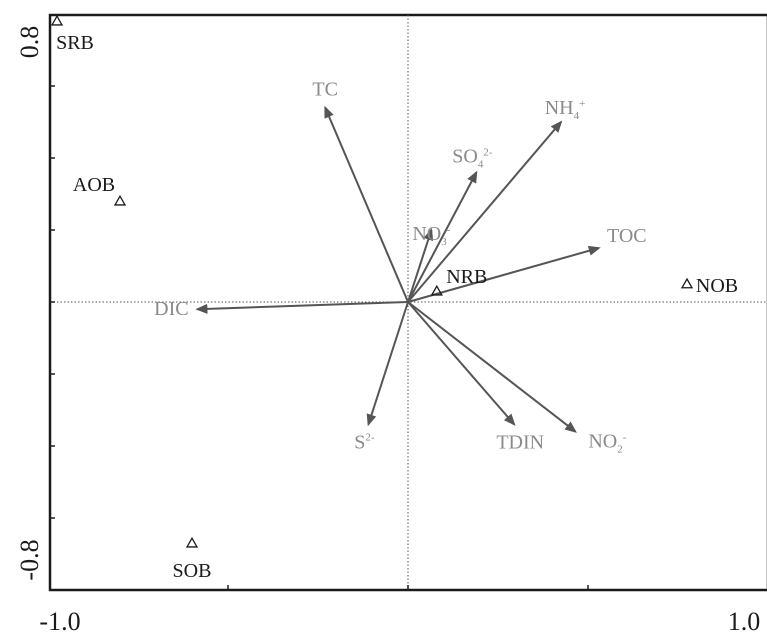 Image resolution: width=767 pixels, height=637 pixels. Describe the element at coordinates (302, 307) in the screenshot. I see `vector-arrow-DIC` at that location.